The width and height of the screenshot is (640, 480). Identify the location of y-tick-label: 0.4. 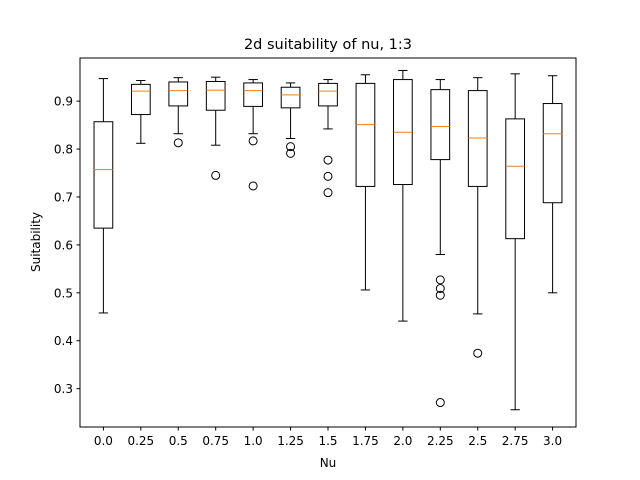
(63, 341).